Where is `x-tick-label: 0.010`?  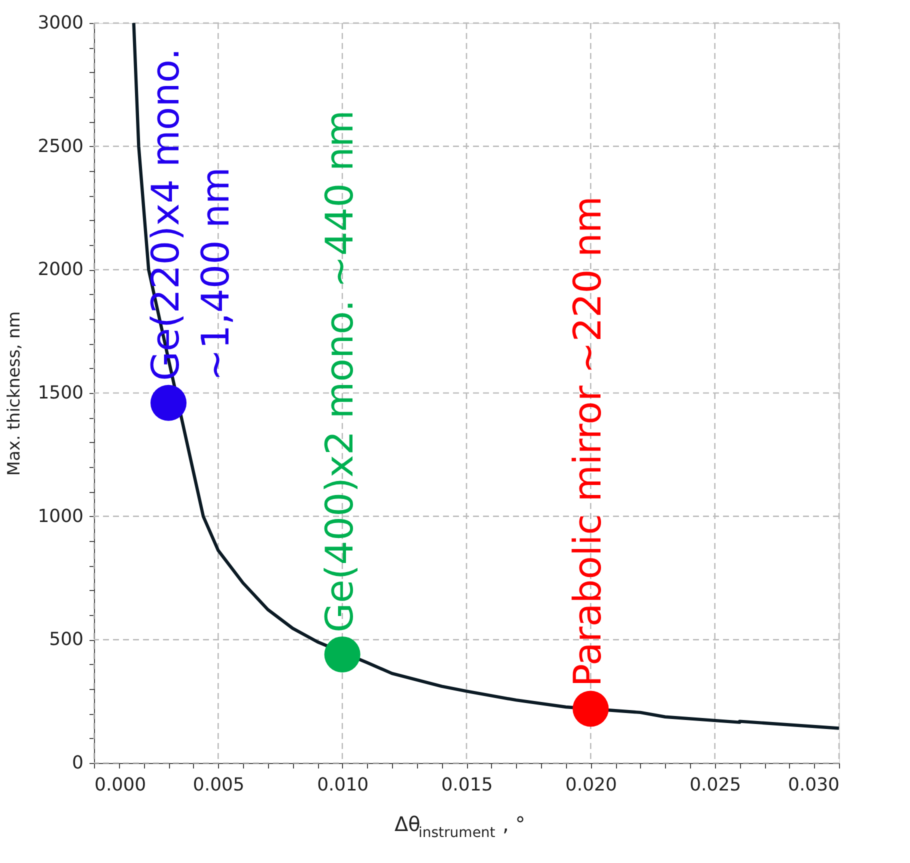 x-tick-label: 0.010 is located at coordinates (343, 785).